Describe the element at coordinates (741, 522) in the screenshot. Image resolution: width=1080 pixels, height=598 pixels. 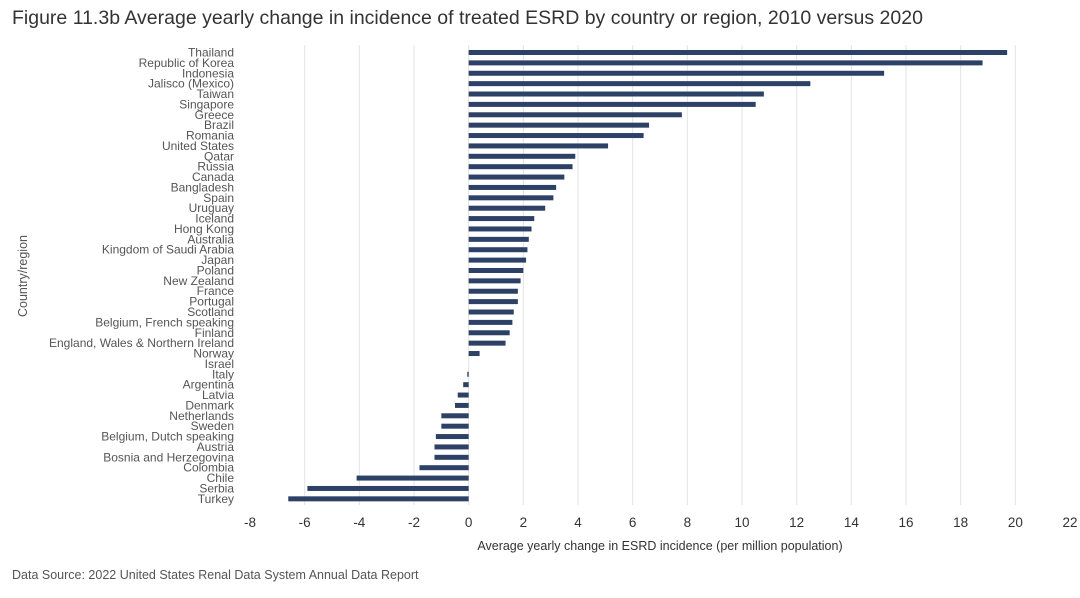
I see `x-tick-label: 10` at that location.